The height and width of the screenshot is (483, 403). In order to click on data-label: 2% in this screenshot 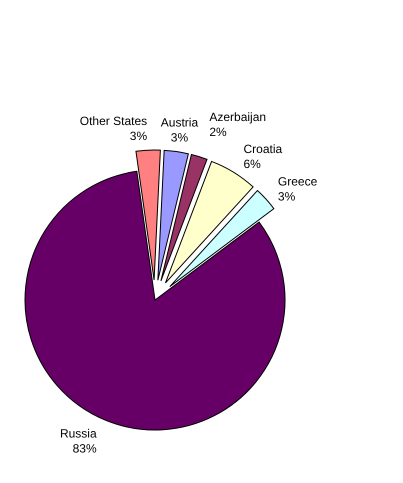, I will do `click(218, 132)`.